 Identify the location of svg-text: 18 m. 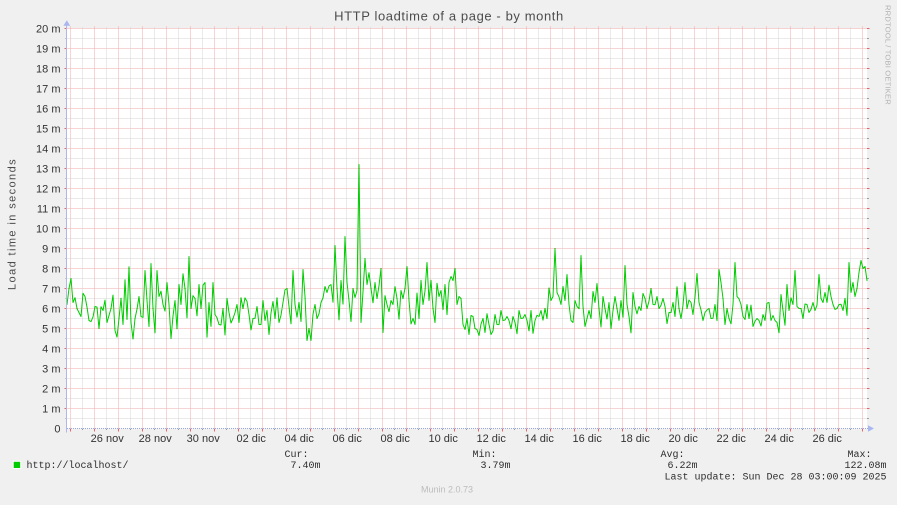
(48, 70).